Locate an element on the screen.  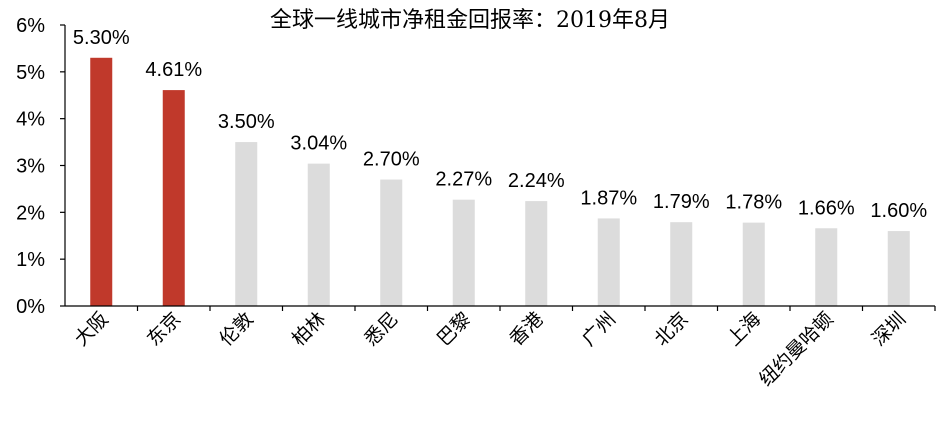
x-tick-label: 大阪 is located at coordinates (91, 329).